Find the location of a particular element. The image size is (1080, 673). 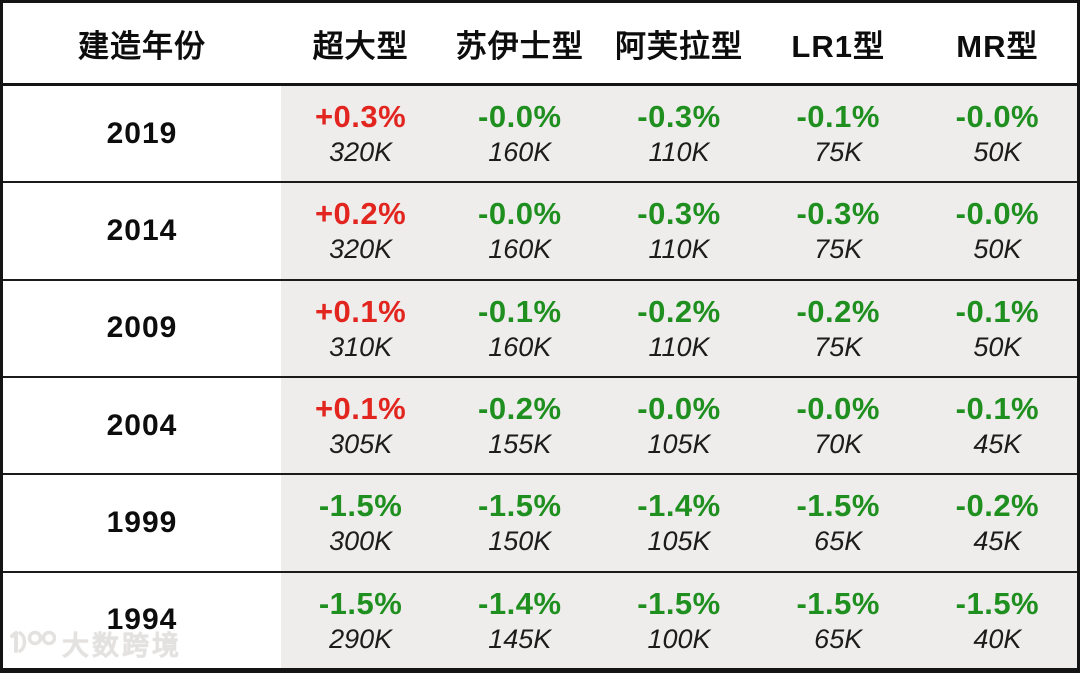

vessel-size: 145K is located at coordinates (520, 638).